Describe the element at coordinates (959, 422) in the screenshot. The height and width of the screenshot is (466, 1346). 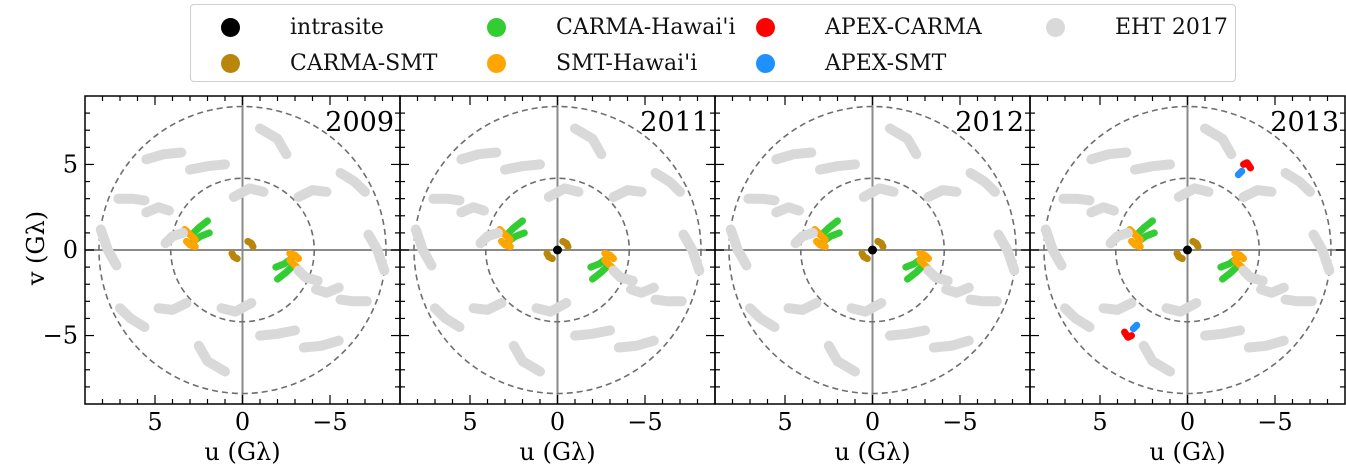
I see `x-tick-label: −5` at that location.